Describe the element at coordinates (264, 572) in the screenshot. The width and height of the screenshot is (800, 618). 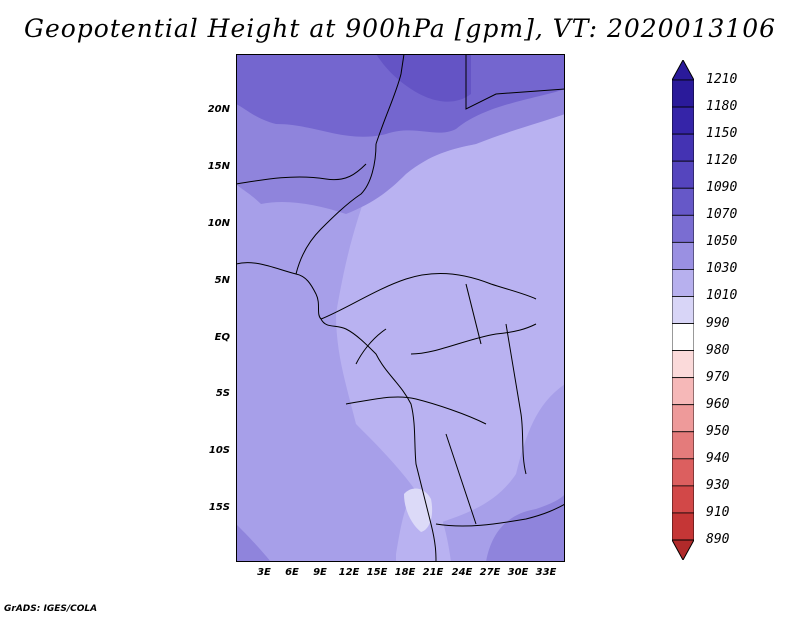
I see `lon-label-3e: 3E` at that location.